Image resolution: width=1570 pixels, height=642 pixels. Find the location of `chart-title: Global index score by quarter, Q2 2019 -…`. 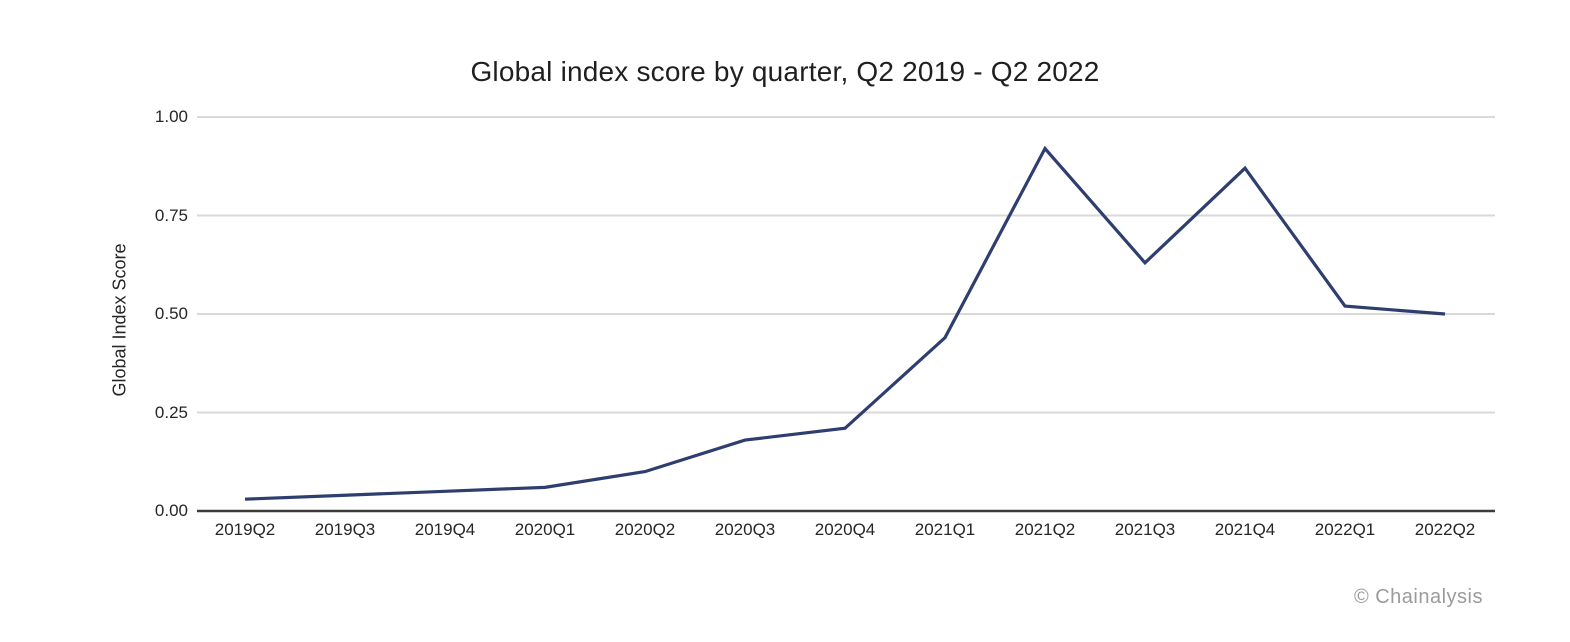

chart-title: Global index score by quarter, Q2 2019 -… is located at coordinates (785, 71).